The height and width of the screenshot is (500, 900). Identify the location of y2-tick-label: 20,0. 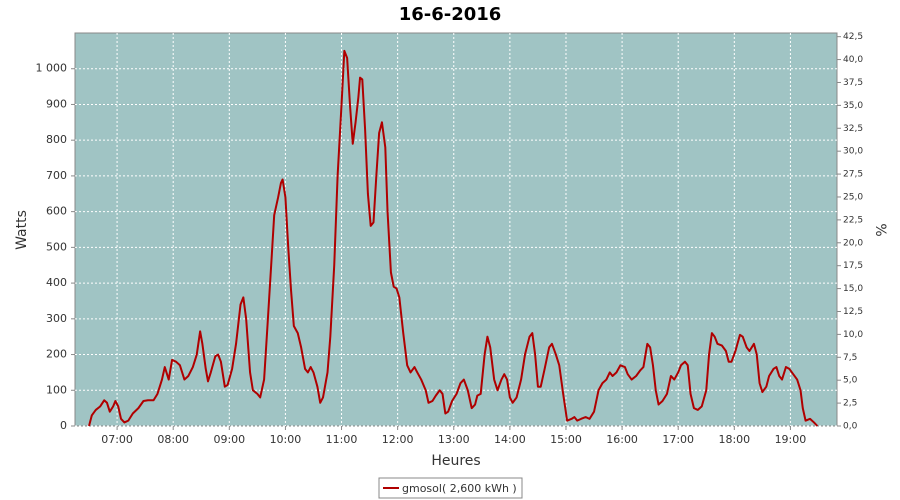
(853, 243).